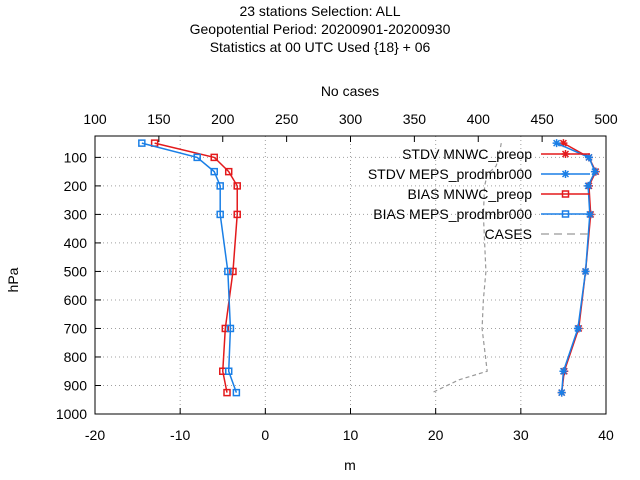 Image resolution: width=640 pixels, height=480 pixels. I want to click on top-axis-label: No cases, so click(350, 91).